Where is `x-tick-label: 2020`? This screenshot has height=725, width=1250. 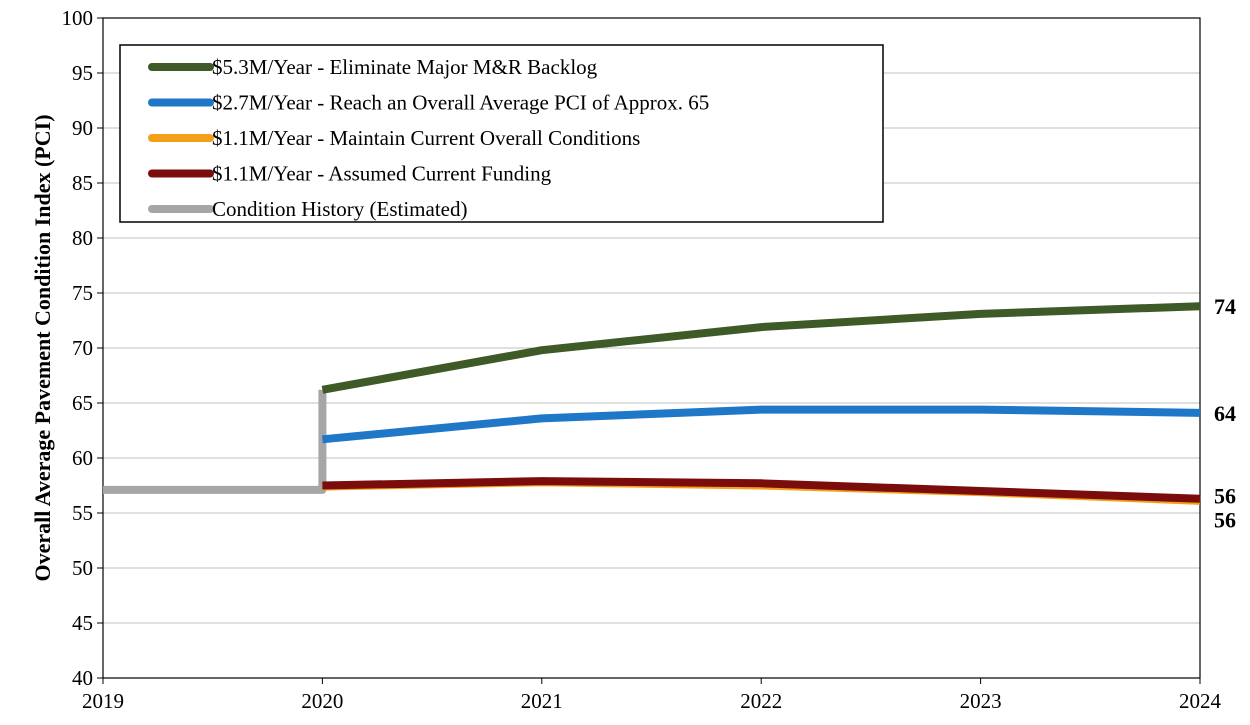 x-tick-label: 2020 is located at coordinates (322, 701).